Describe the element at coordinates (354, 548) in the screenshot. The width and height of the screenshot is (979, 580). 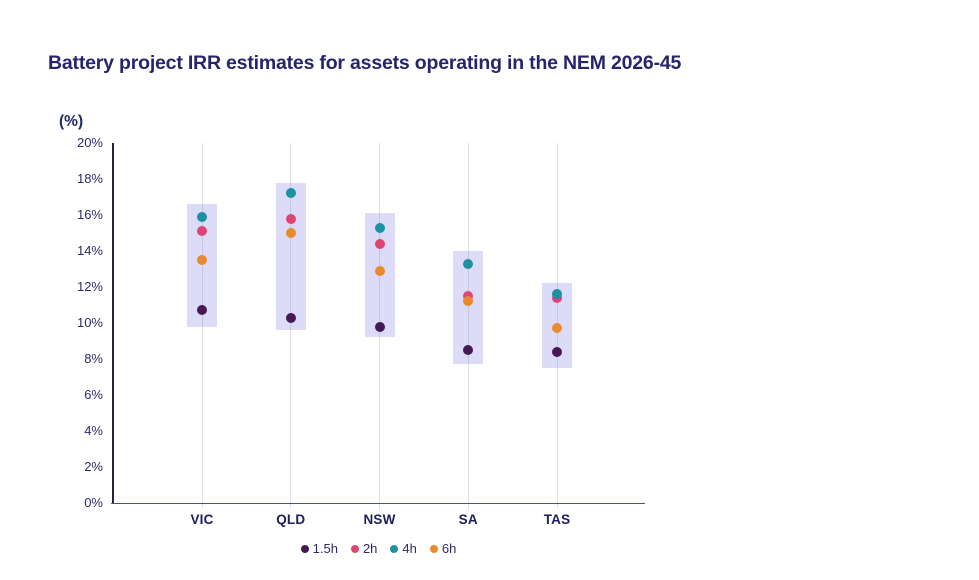
I see `legend-dot-2h` at that location.